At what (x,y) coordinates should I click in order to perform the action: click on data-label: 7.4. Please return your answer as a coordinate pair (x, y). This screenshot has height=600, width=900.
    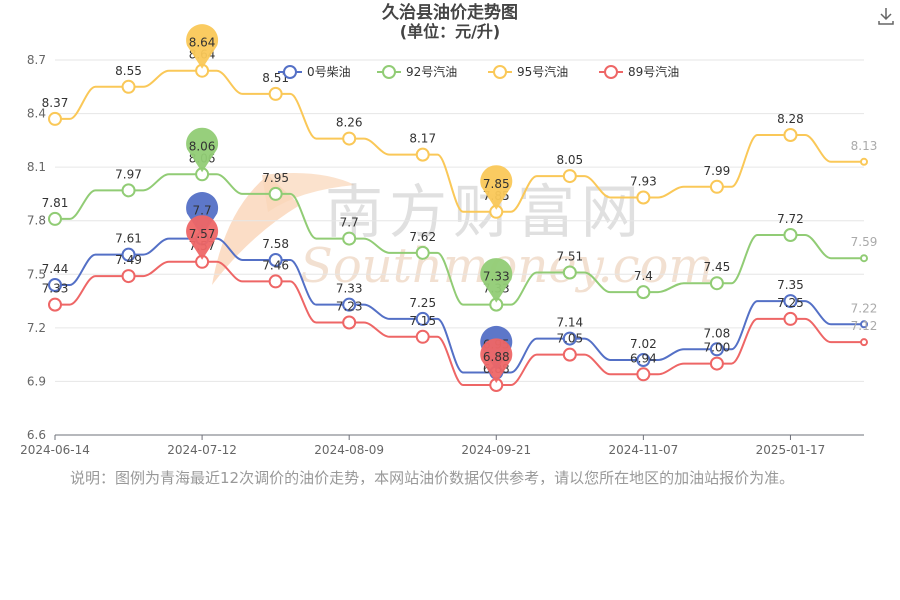
    Looking at the image, I should click on (643, 276).